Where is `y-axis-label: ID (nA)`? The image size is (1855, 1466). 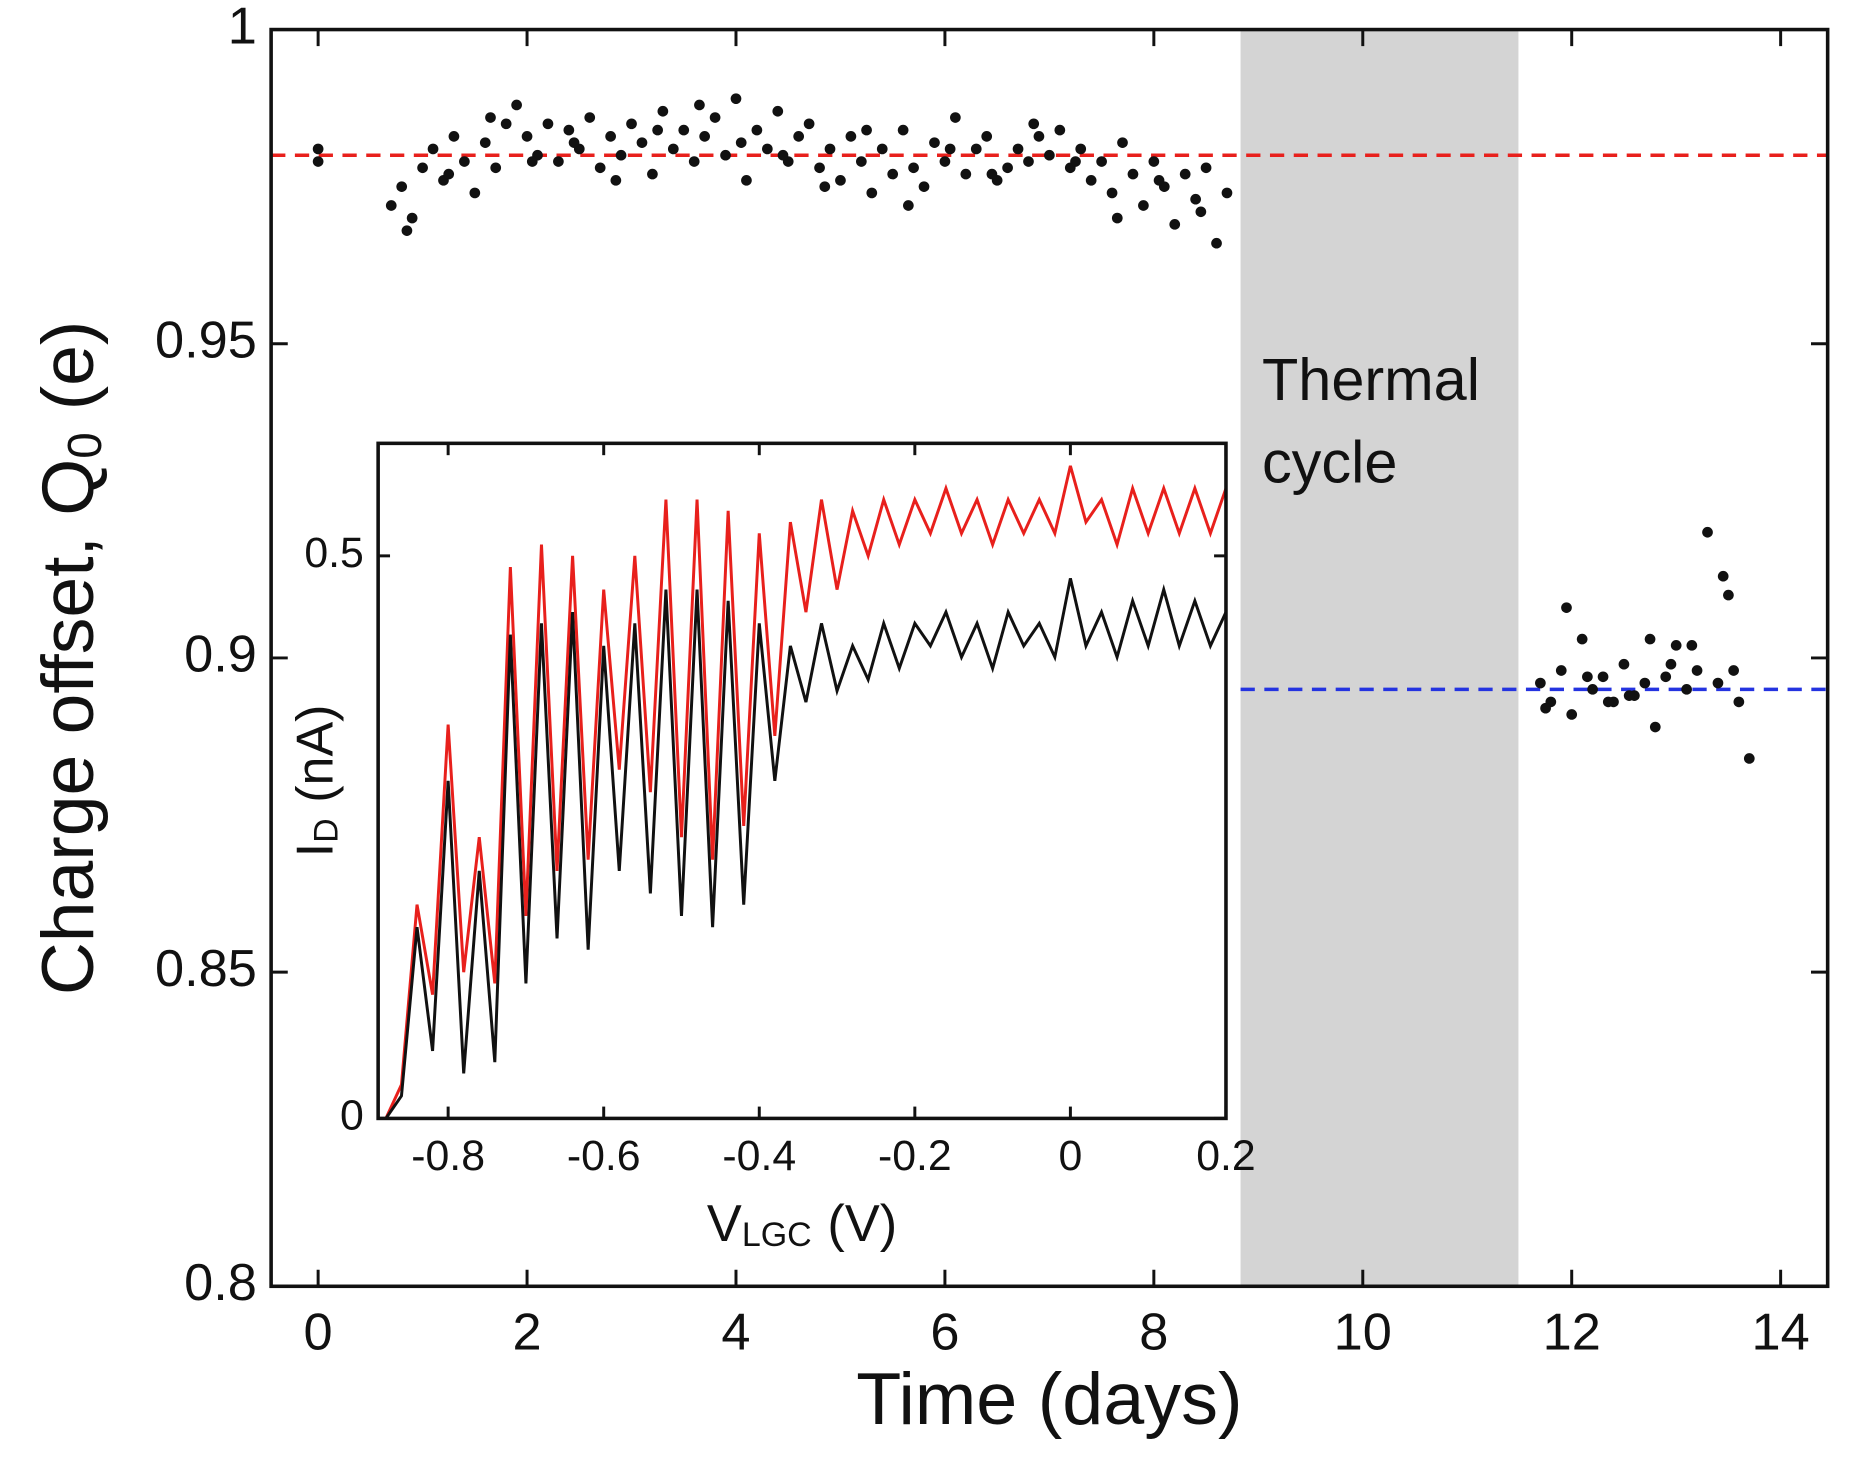
y-axis-label: ID (nA) is located at coordinates (316, 781).